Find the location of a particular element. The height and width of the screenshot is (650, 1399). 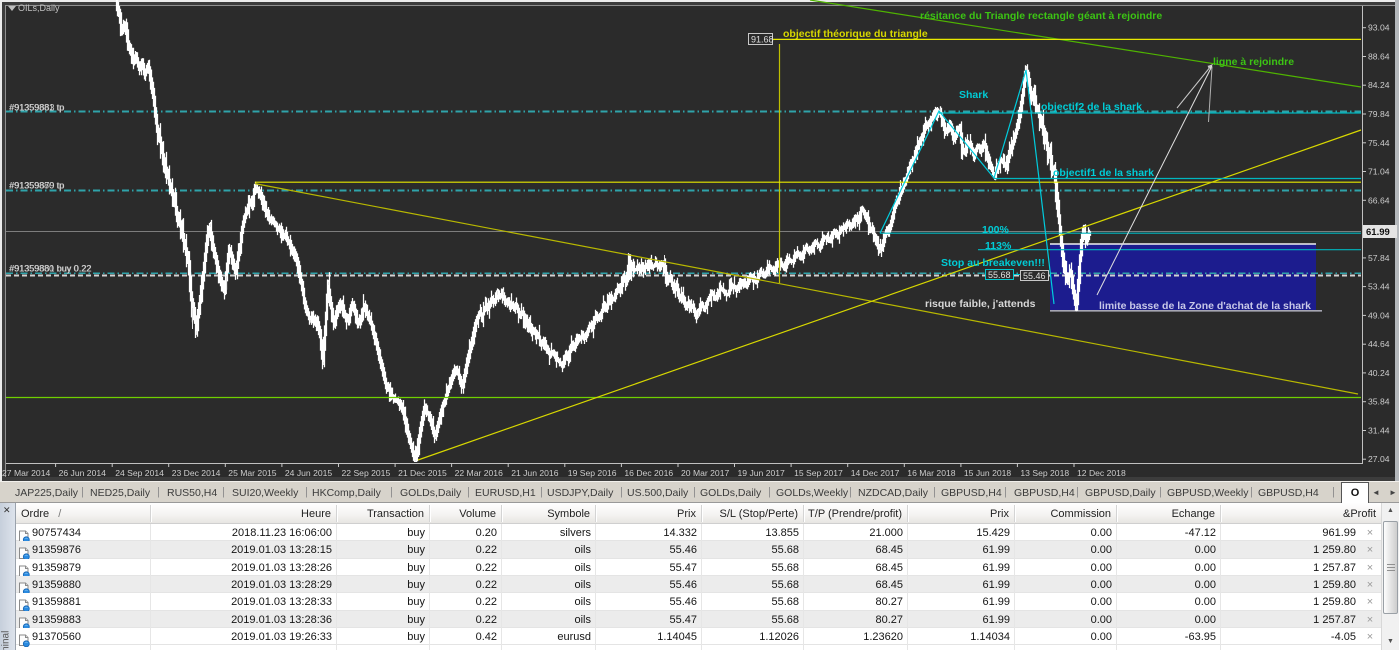

svg-text: OILs,Daily is located at coordinates (39, 8).